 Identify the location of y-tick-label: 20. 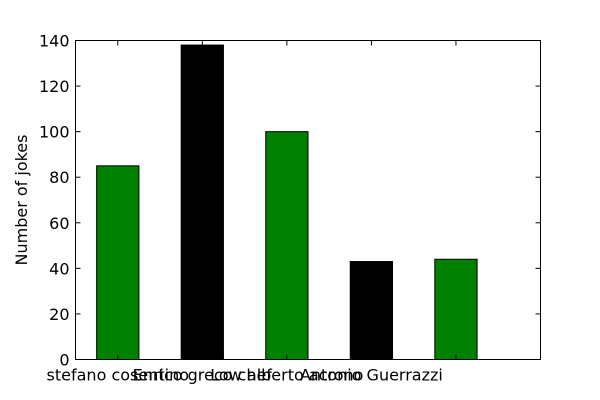
(59, 314).